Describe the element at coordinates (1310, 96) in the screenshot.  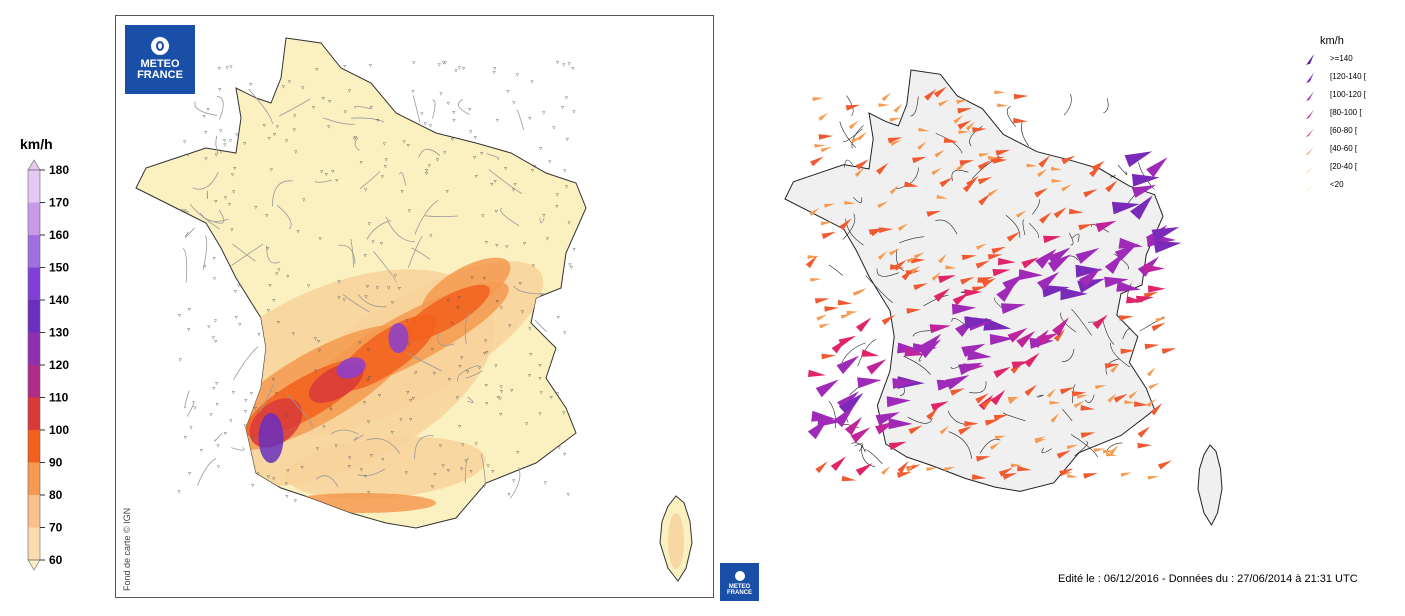
I see `legend-arrow-icon` at that location.